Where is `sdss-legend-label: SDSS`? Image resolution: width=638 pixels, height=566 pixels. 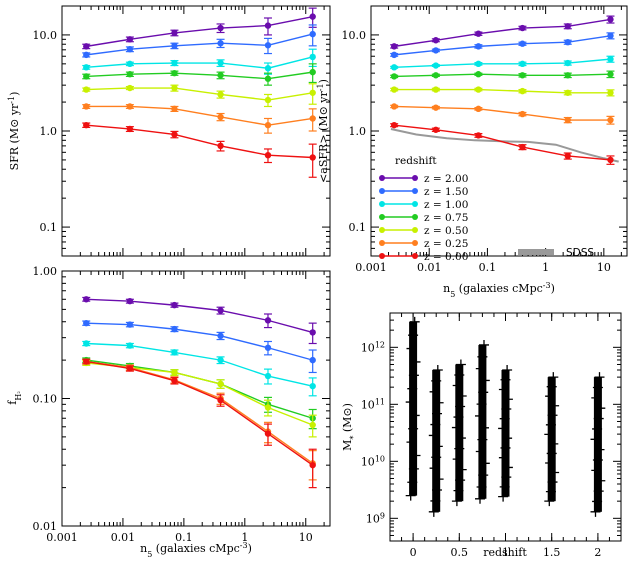 sdss-legend-label: SDSS is located at coordinates (580, 253).